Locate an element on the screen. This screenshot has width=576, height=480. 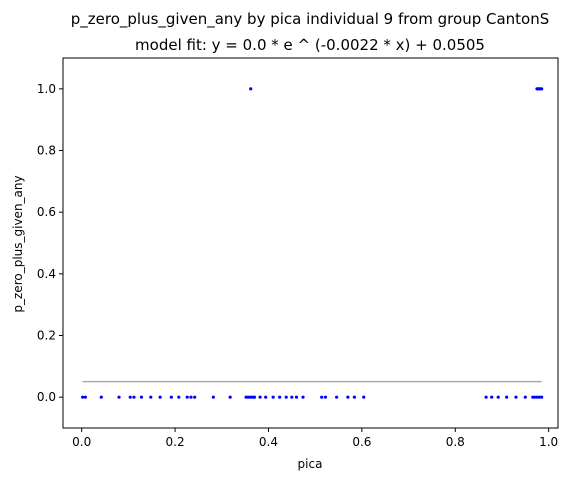
x-axis-ticks: 0.0 0.2 0.4 0.6 0.8 1.0 is located at coordinates (315, 438).